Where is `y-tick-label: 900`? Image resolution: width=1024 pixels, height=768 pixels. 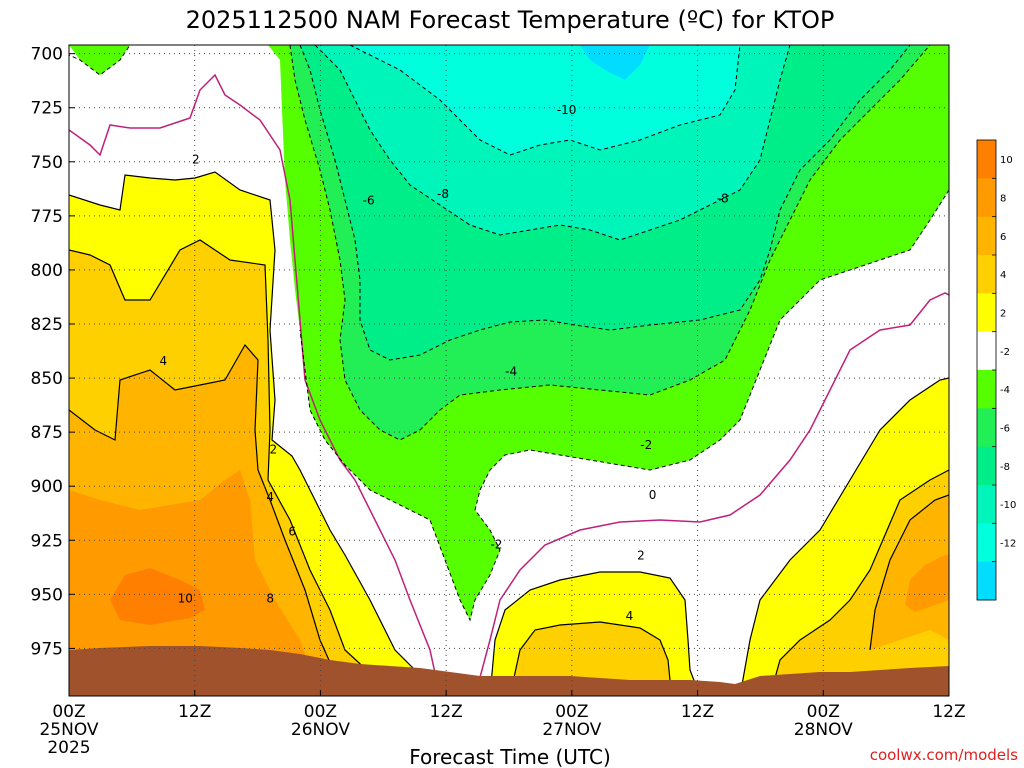 y-tick-label: 900 is located at coordinates (47, 487).